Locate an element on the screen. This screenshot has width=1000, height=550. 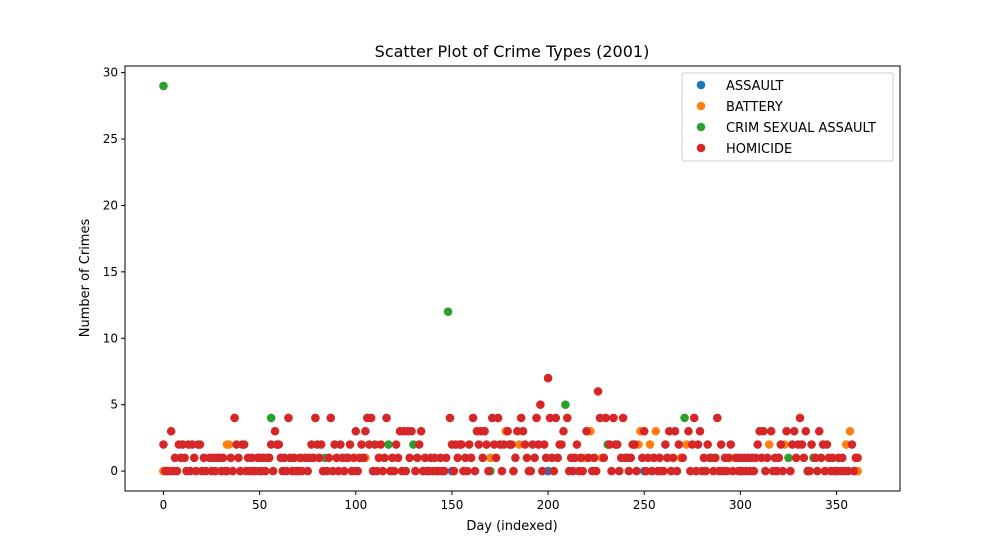
y-tick-label: 15 is located at coordinates (110, 272).